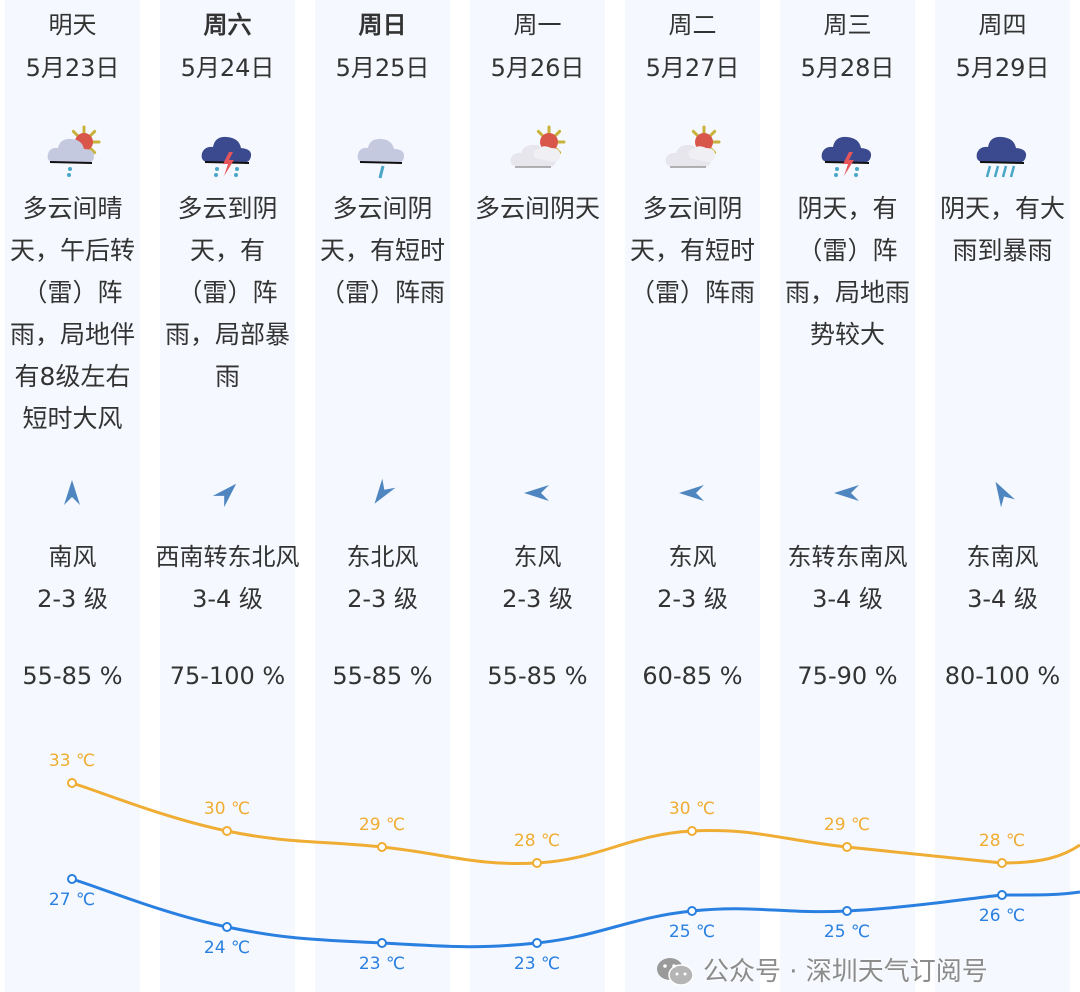 This screenshot has height=992, width=1080. Describe the element at coordinates (227, 25) in the screenshot. I see `day-name: 周六` at that location.